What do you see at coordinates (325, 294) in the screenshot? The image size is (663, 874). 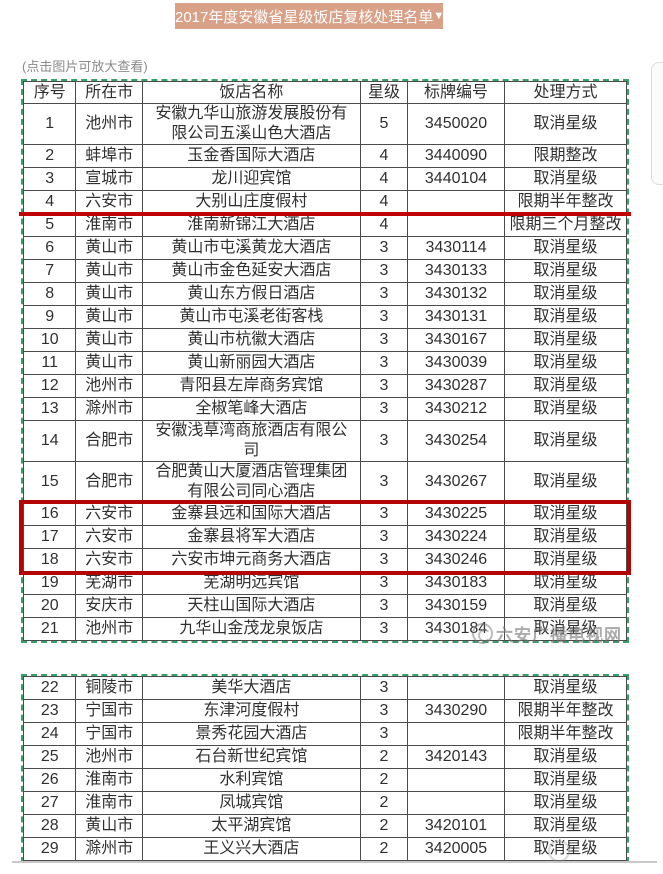 I see `table-row: 8 黄山市 黄山东方假日酒店 3 3430132 取消星级` at bounding box center [325, 294].